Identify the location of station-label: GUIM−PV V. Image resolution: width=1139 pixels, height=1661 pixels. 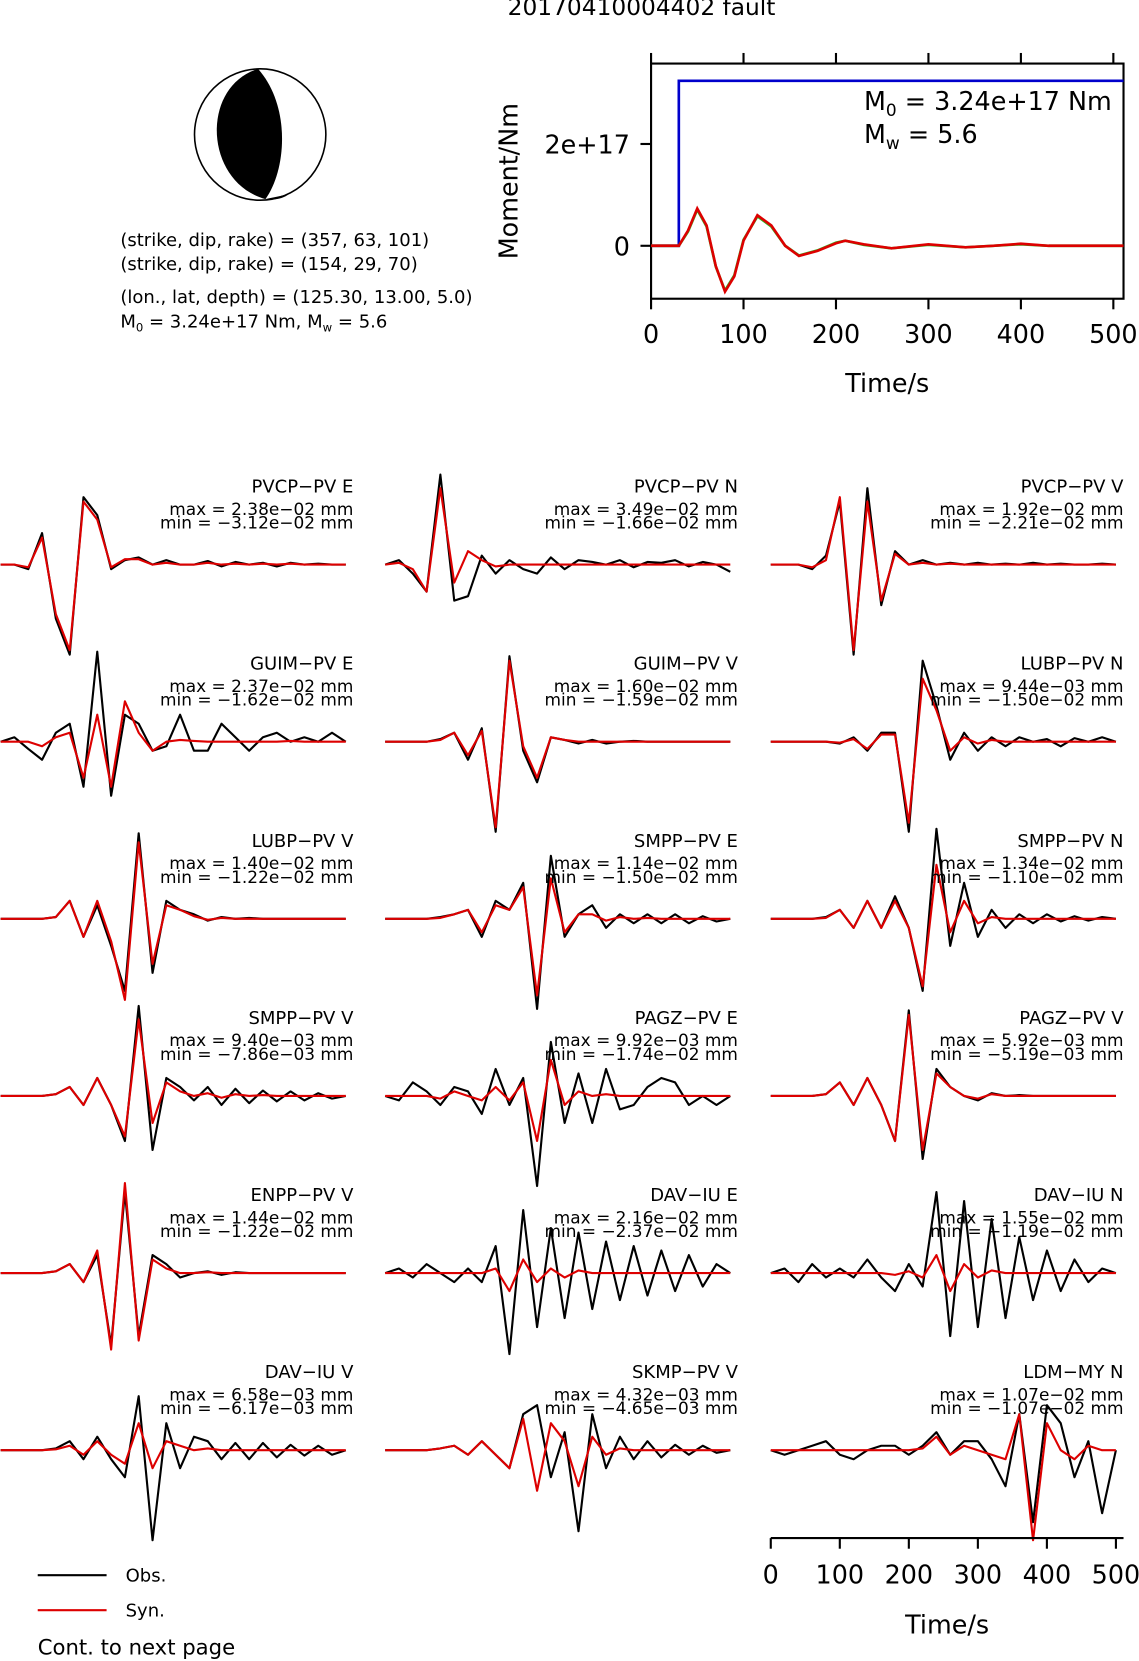
(686, 664).